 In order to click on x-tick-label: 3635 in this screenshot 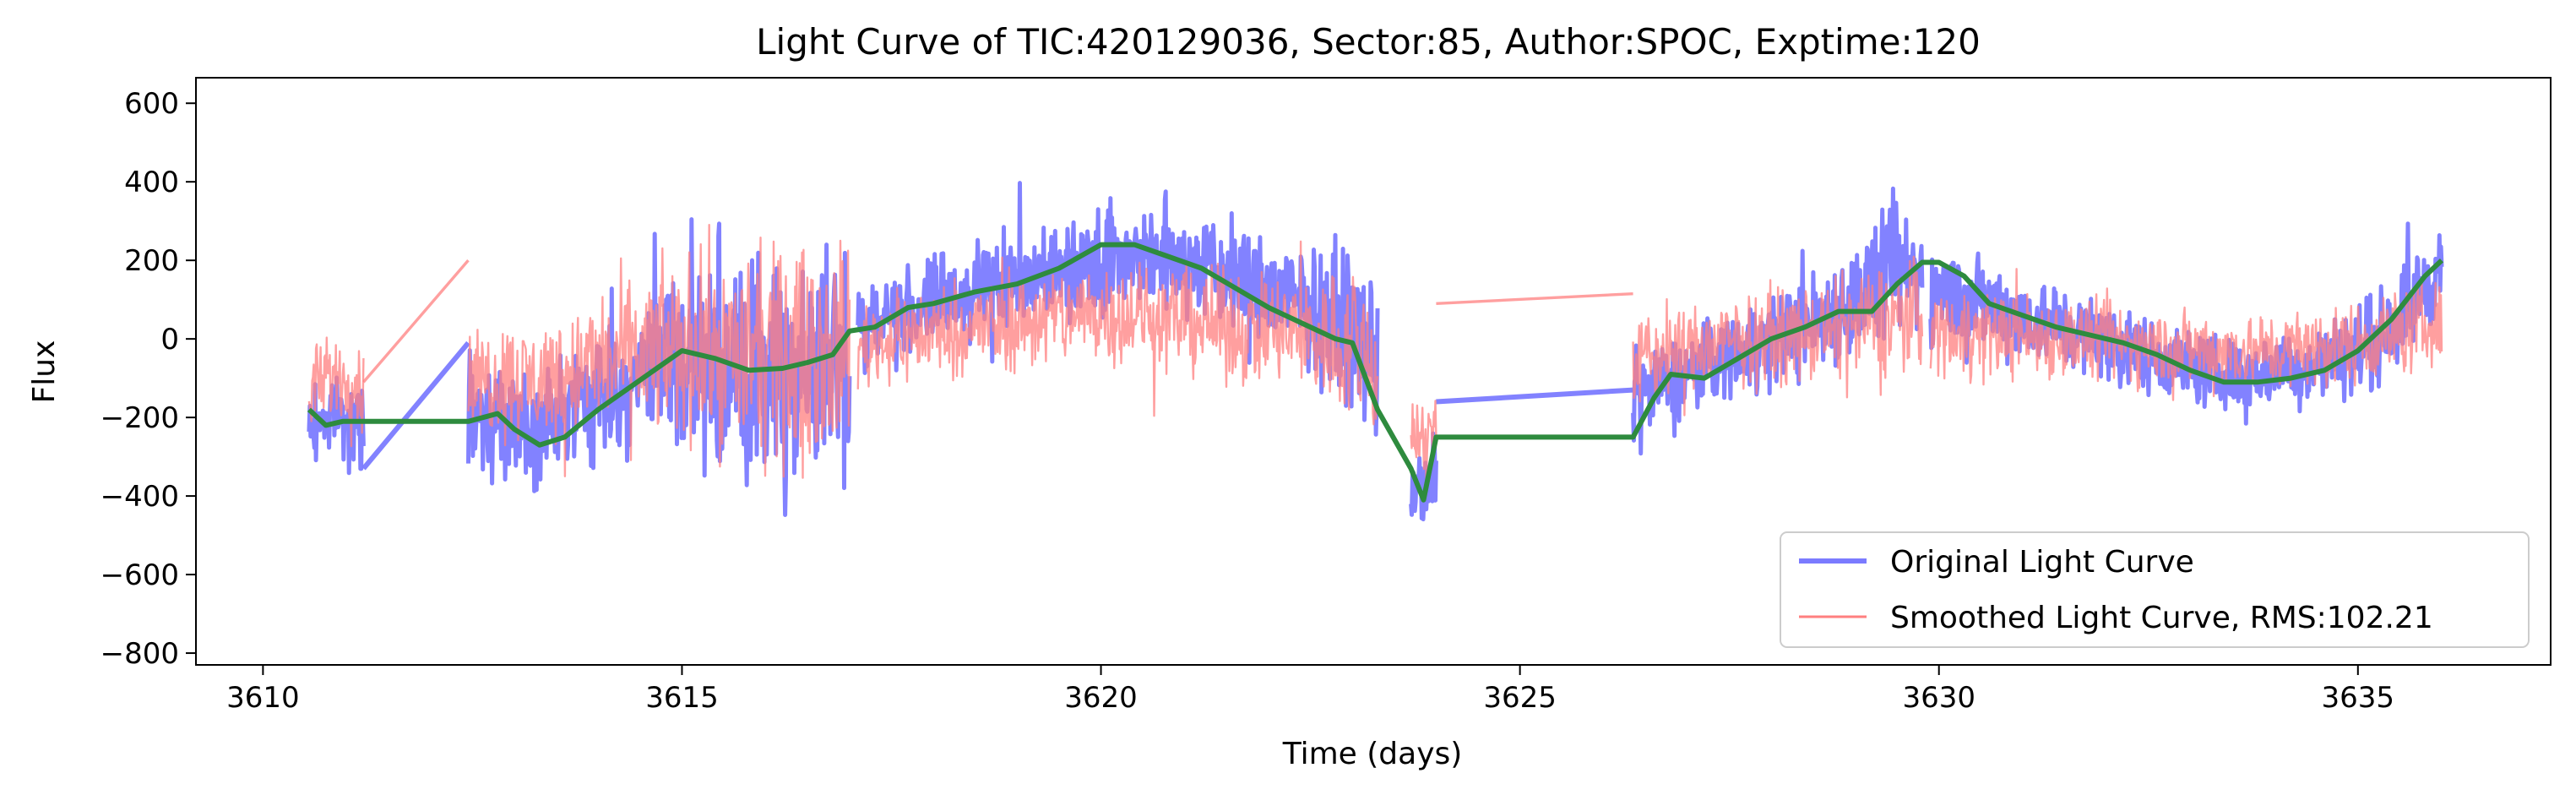, I will do `click(2358, 698)`.